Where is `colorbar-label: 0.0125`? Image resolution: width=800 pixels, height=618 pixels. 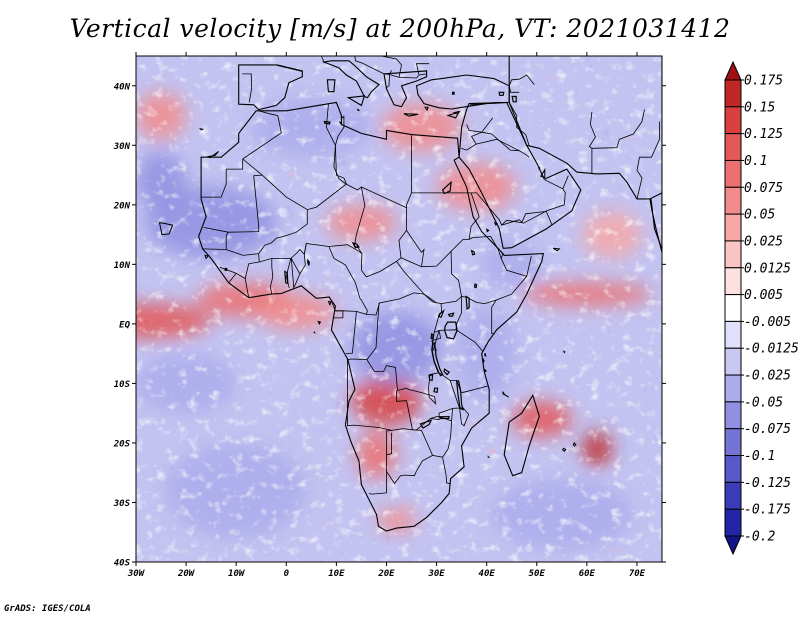 colorbar-label: 0.0125 is located at coordinates (767, 268).